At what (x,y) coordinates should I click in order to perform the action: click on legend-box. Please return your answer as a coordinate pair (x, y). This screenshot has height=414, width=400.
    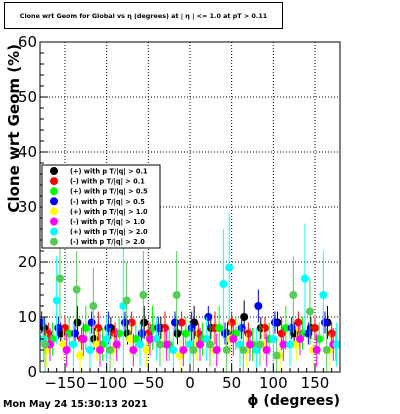
    Looking at the image, I should click on (101, 206).